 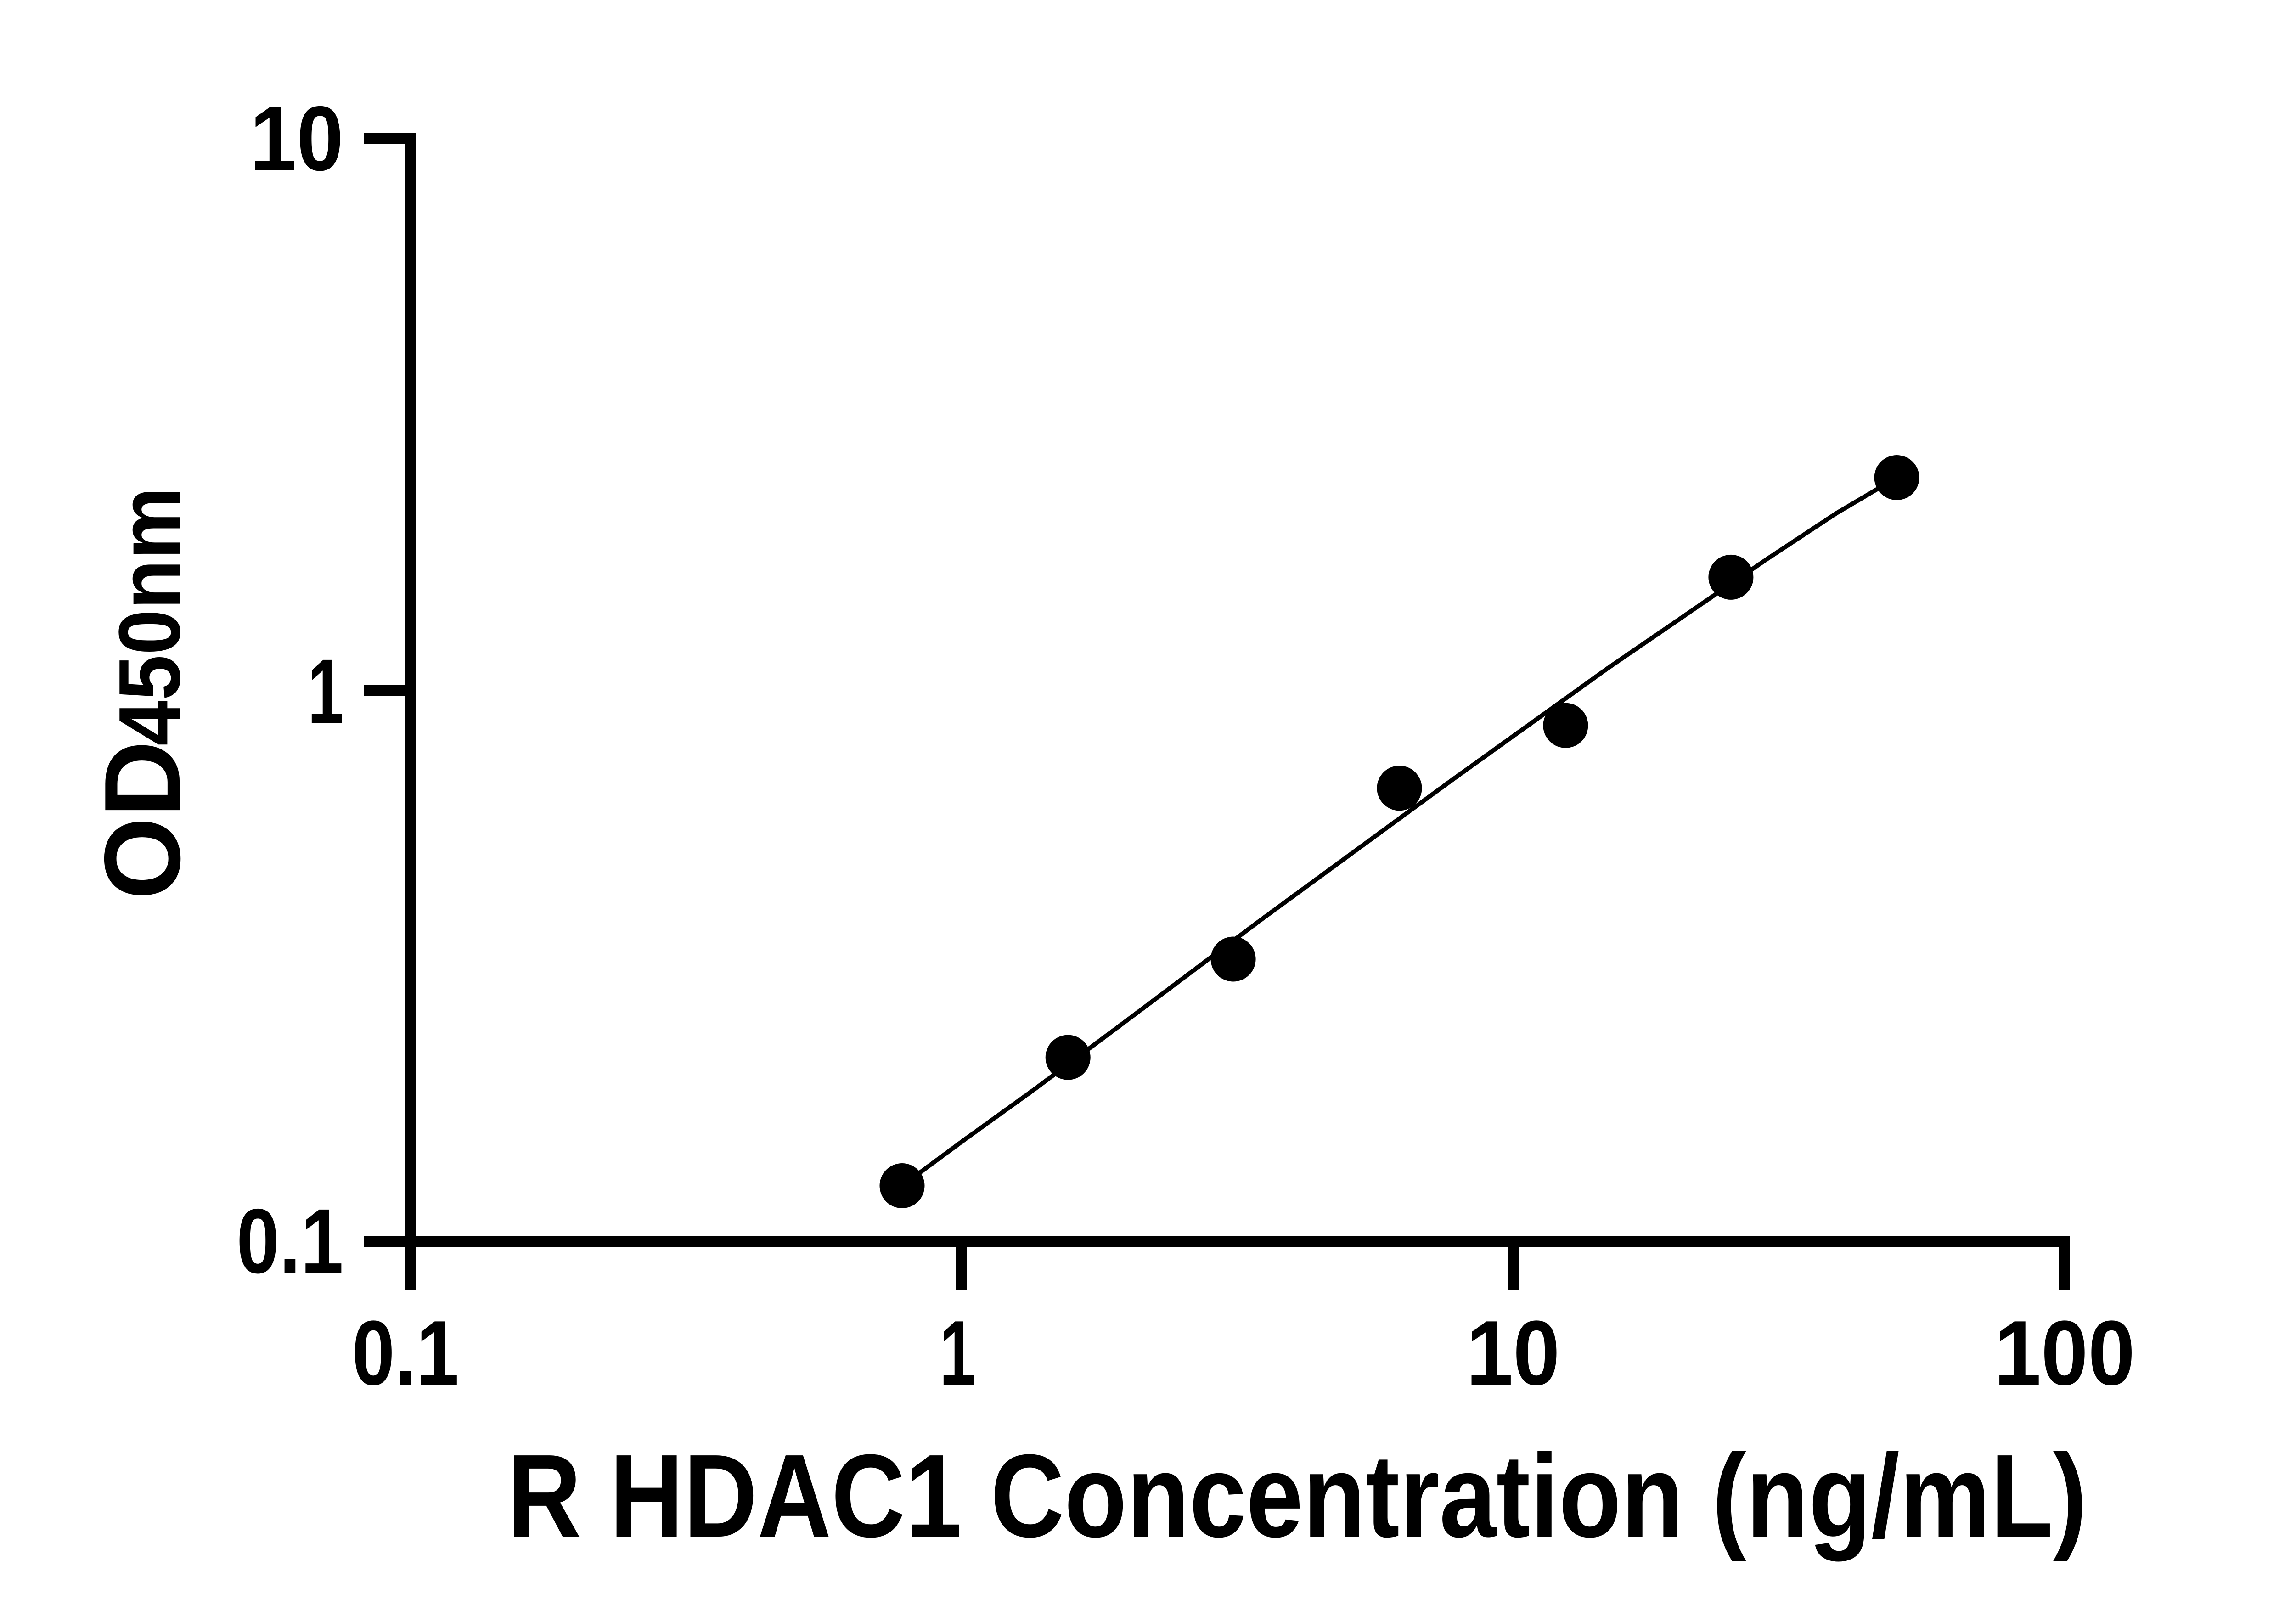 What do you see at coordinates (2064, 1353) in the screenshot?
I see `svg-text: 100` at bounding box center [2064, 1353].